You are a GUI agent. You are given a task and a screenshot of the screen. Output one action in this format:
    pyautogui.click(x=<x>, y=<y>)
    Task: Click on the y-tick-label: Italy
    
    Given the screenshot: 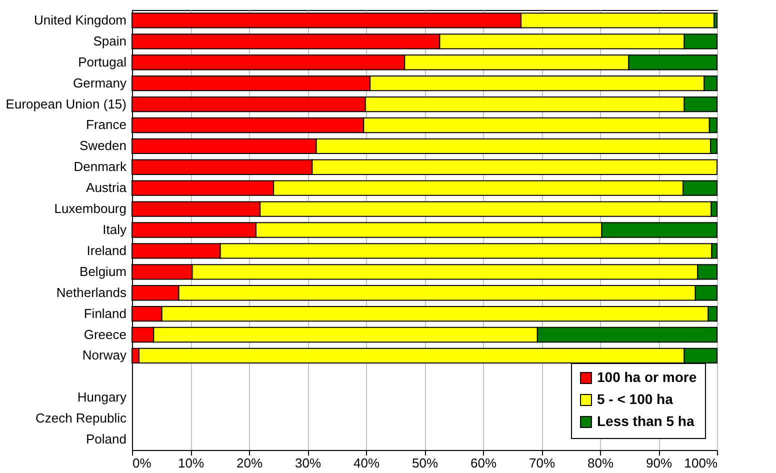 What is the action you would take?
    pyautogui.click(x=114, y=229)
    